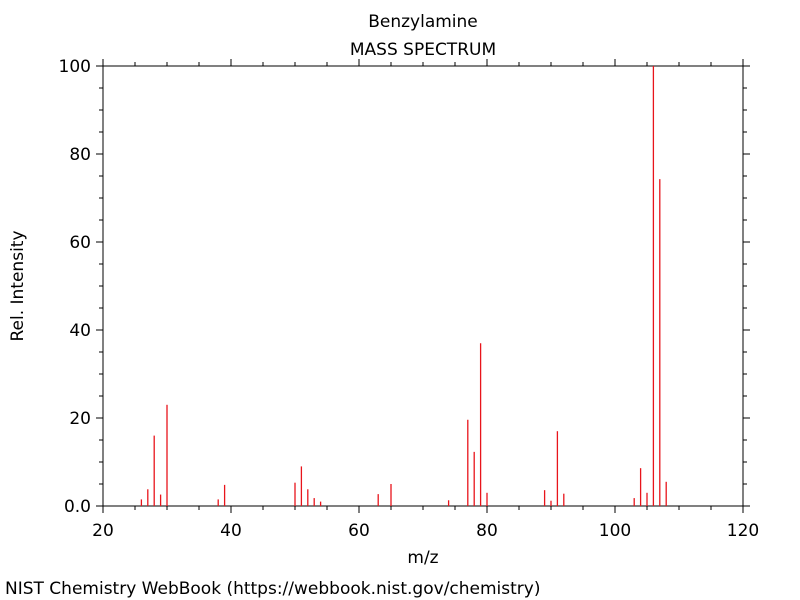 The height and width of the screenshot is (600, 800). Describe the element at coordinates (615, 531) in the screenshot. I see `x-tick-label: 100` at that location.